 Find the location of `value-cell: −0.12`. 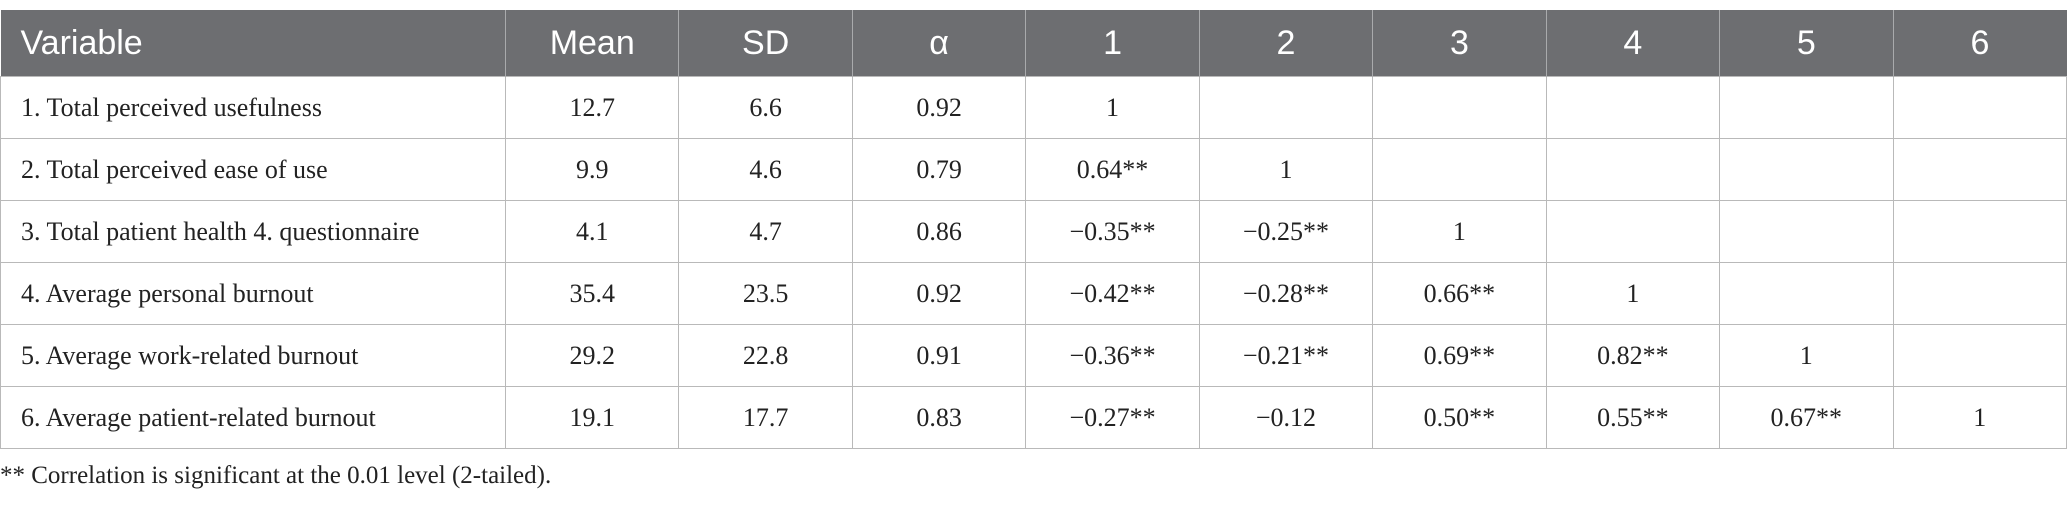

value-cell: −0.12 is located at coordinates (1286, 417).